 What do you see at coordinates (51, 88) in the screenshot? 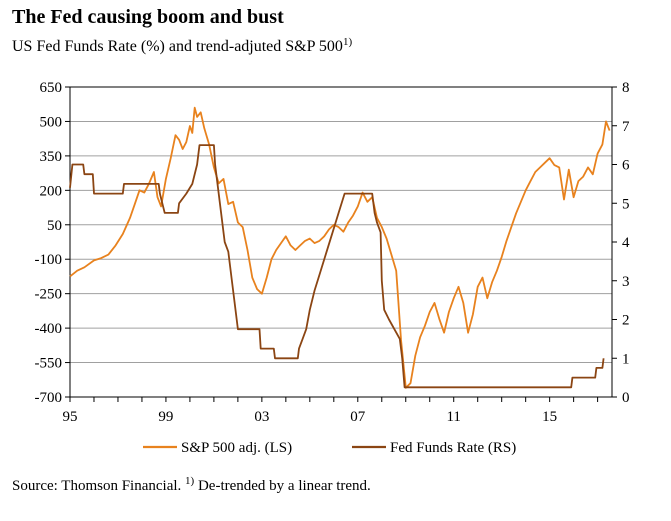
I see `left-tick-label: 650` at bounding box center [51, 88].